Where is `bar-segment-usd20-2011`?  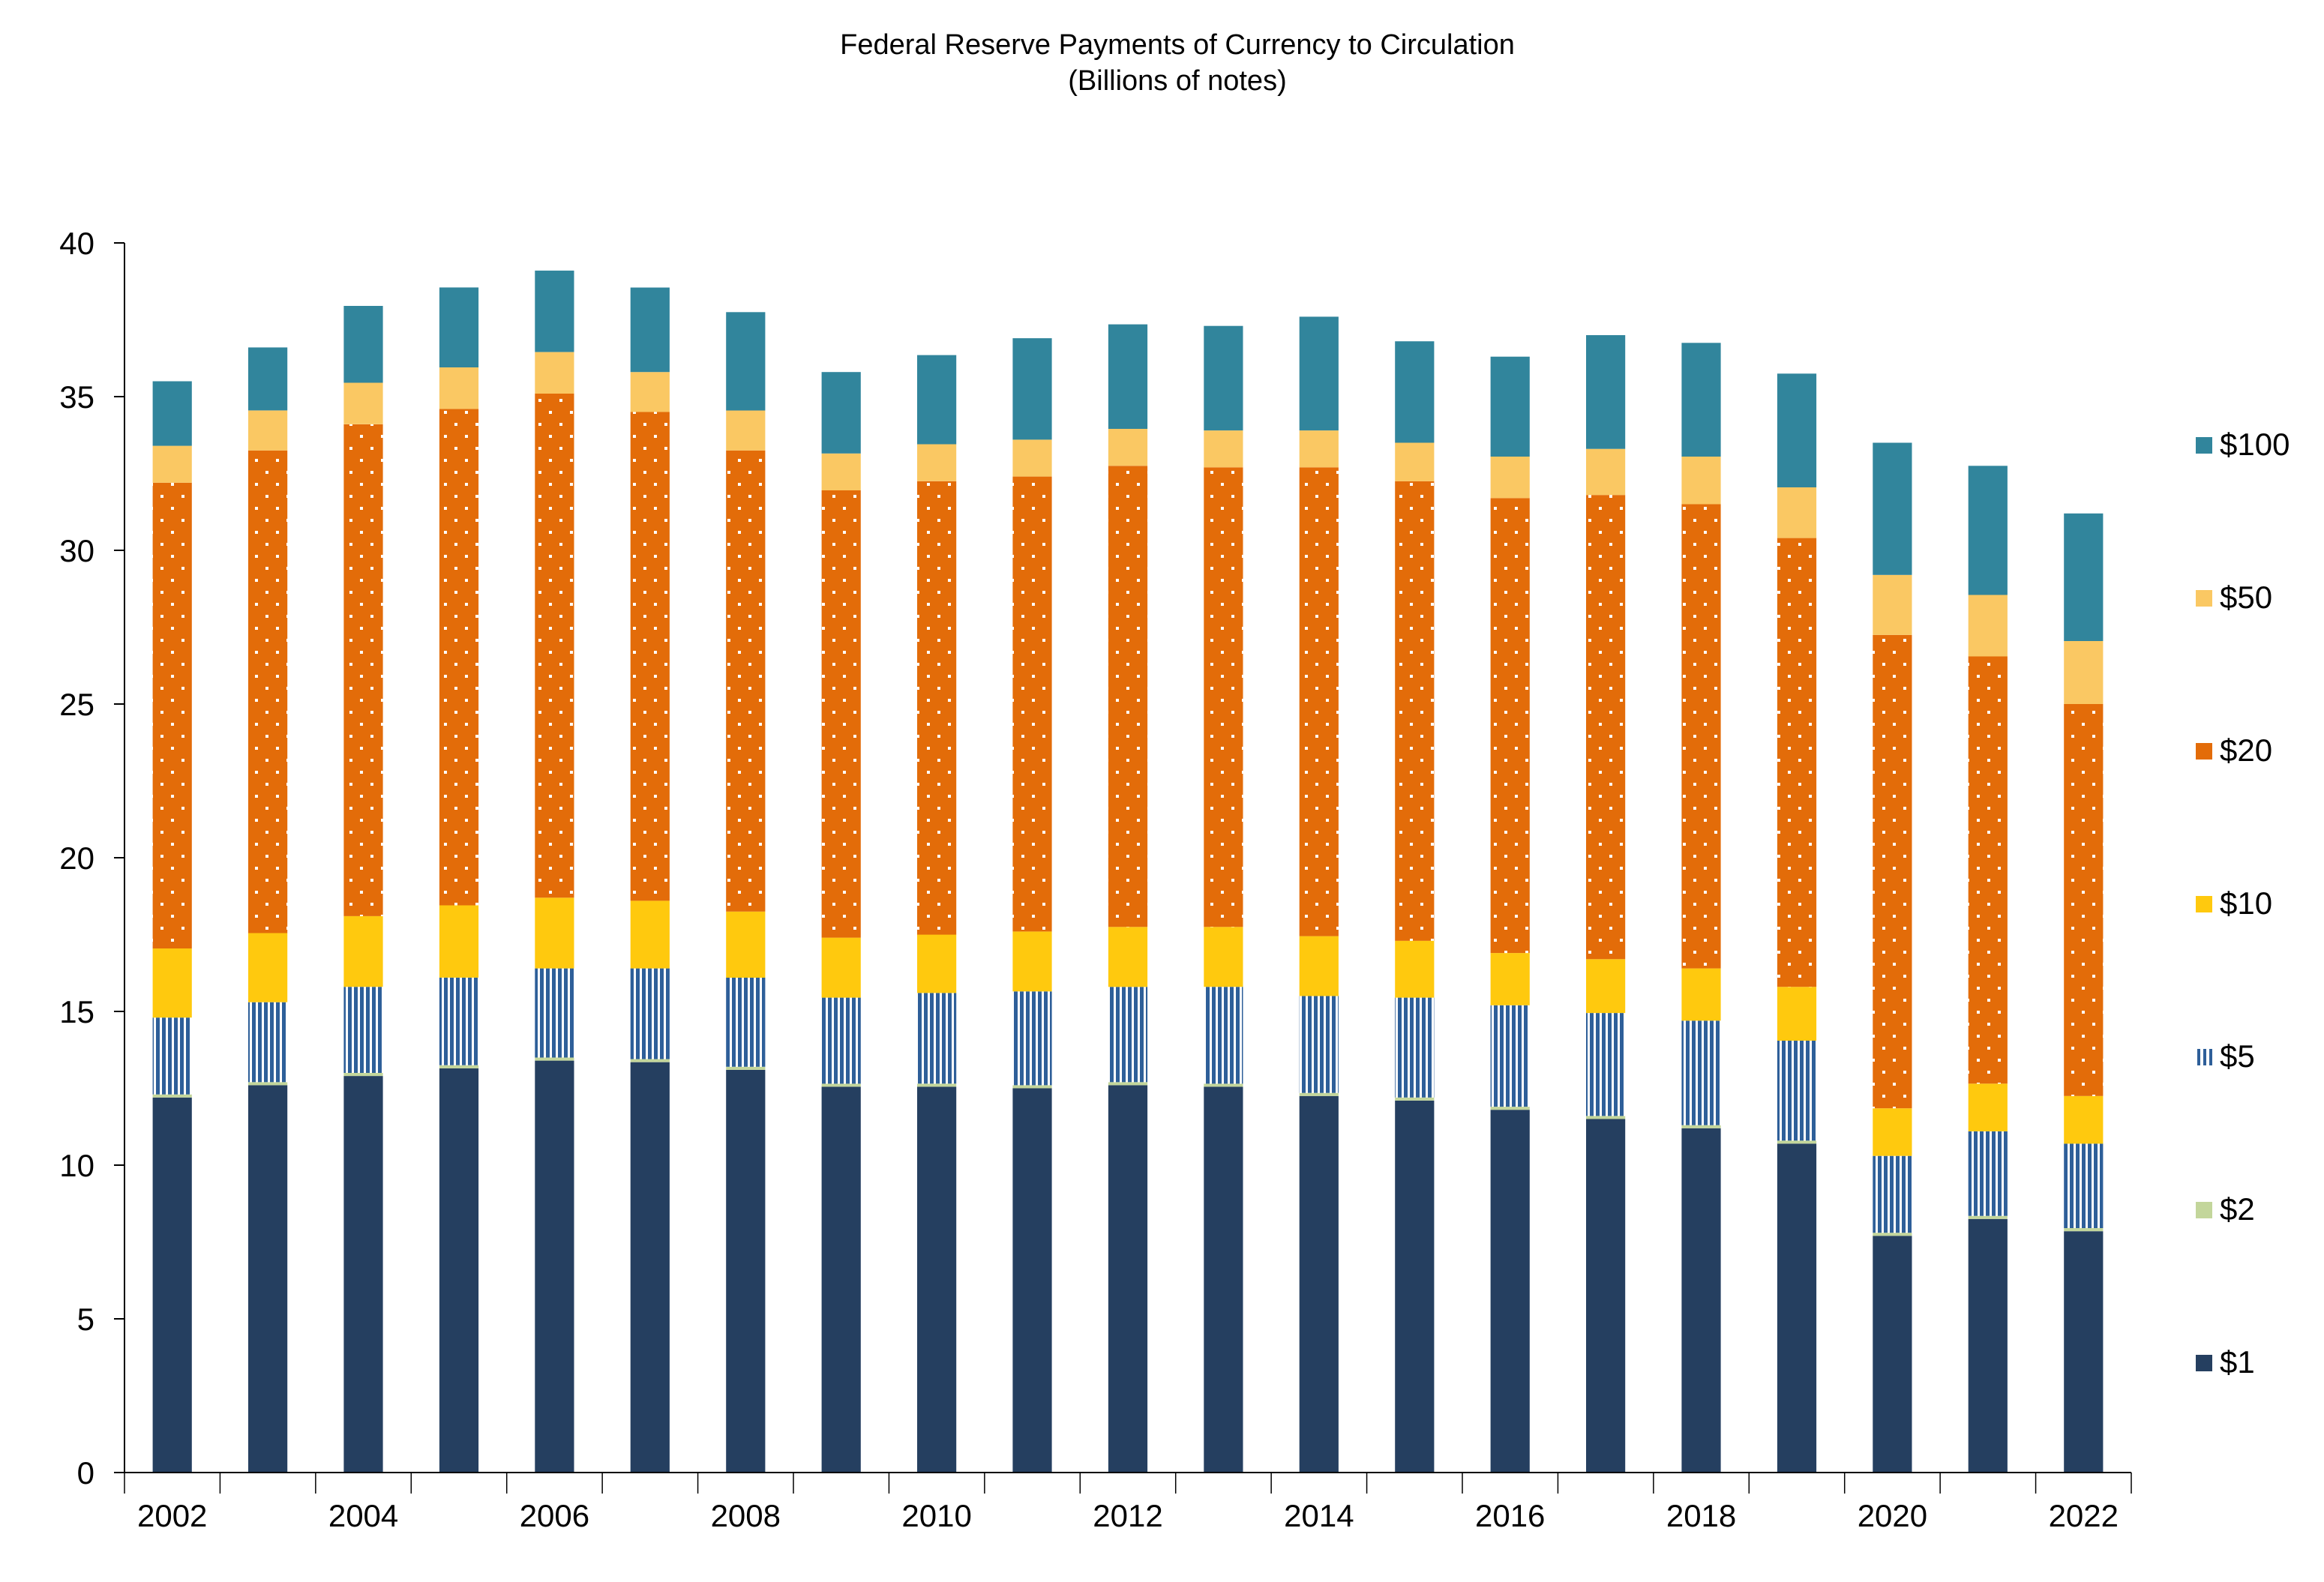
bar-segment-usd20-2011 is located at coordinates (1032, 704).